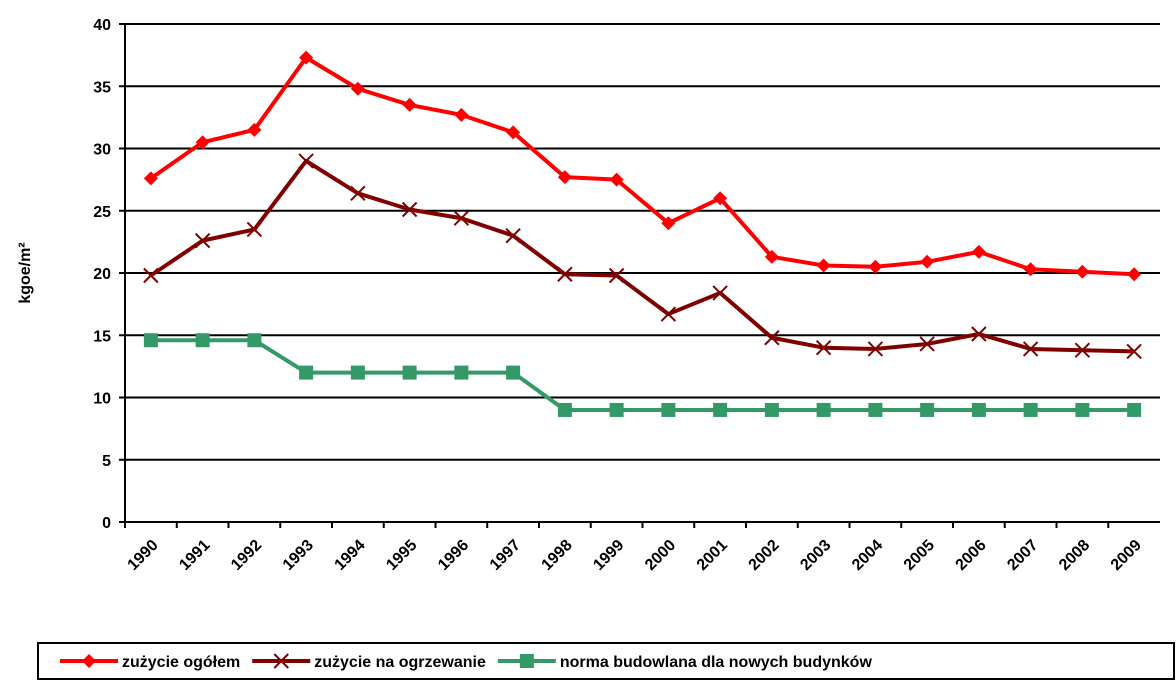  I want to click on x-tick-label: 2004, so click(867, 555).